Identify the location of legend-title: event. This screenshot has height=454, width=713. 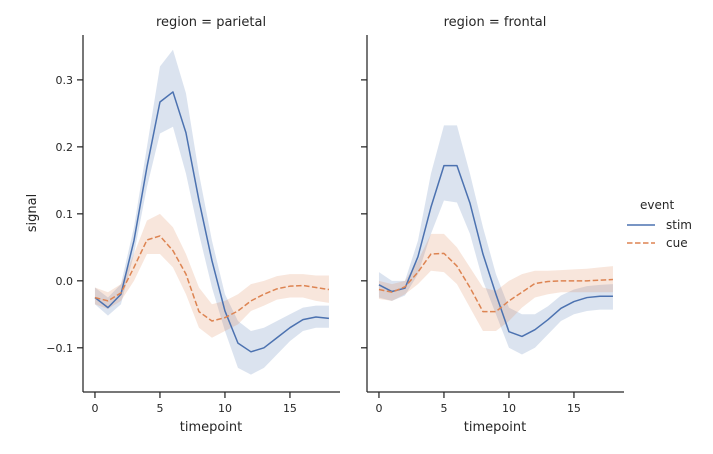
(657, 205).